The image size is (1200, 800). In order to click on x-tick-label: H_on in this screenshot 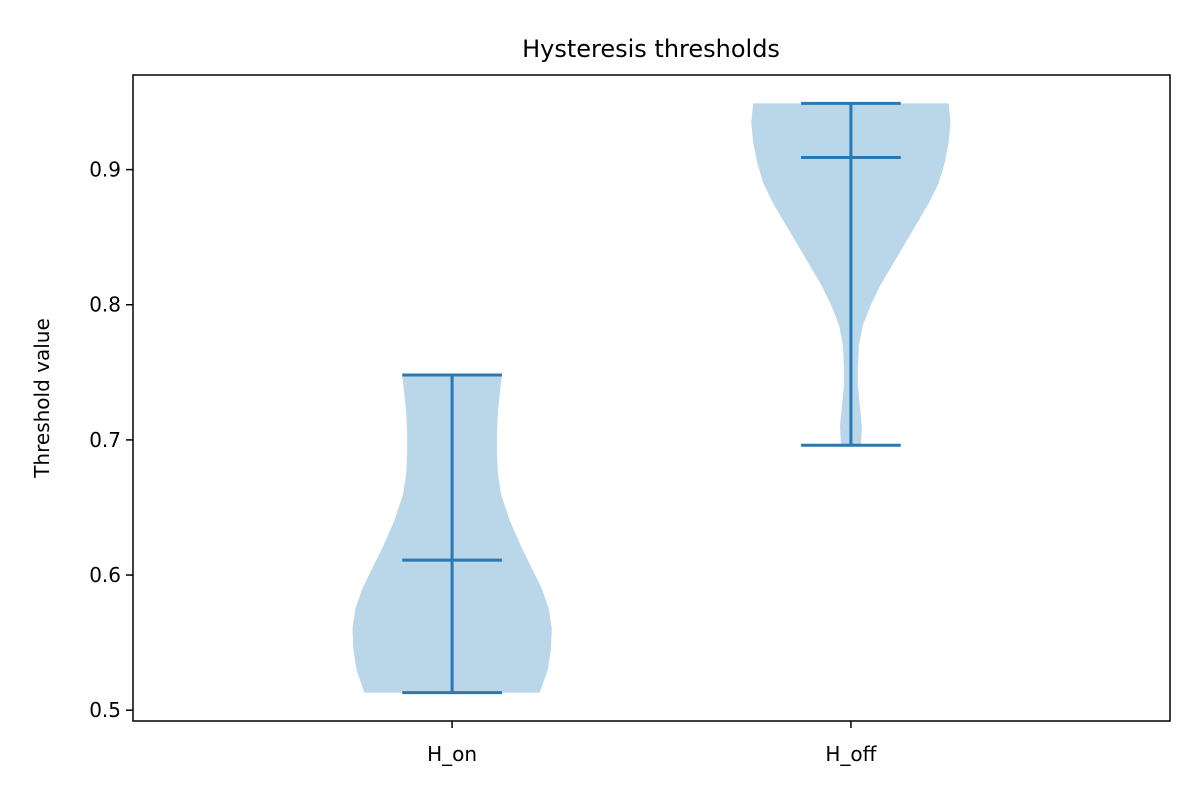, I will do `click(452, 754)`.